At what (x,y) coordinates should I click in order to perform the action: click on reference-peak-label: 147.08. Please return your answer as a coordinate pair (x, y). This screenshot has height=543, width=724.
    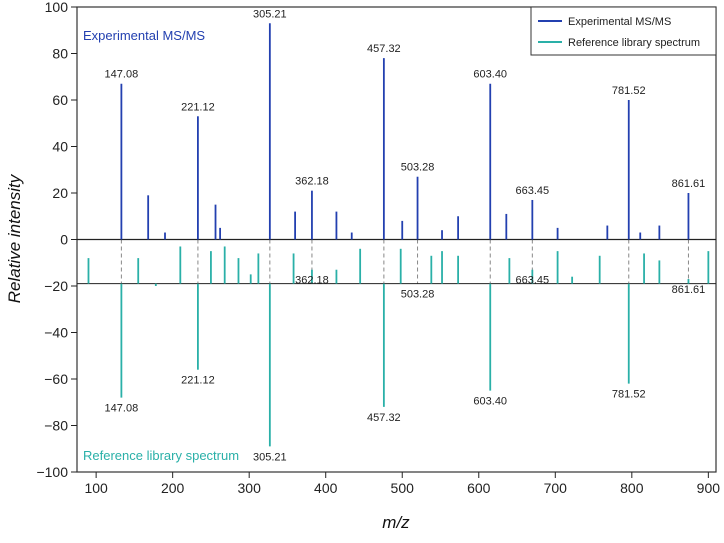
    Looking at the image, I should click on (122, 409).